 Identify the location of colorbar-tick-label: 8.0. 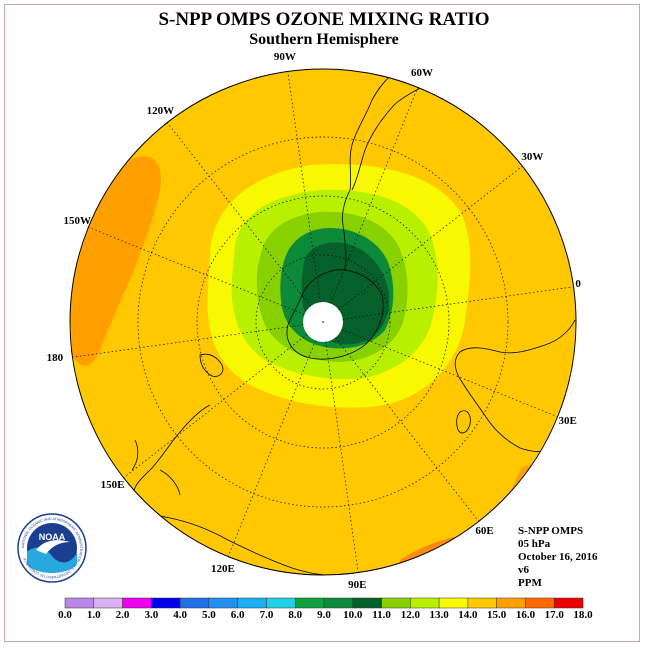
(295, 615).